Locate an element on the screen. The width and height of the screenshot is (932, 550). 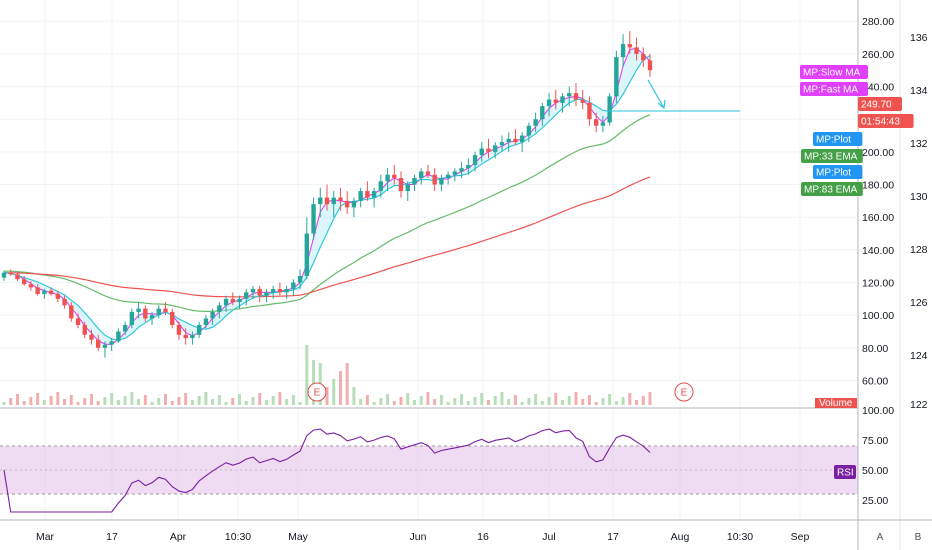
price-tag-label: MP:Fast MA is located at coordinates (830, 90).